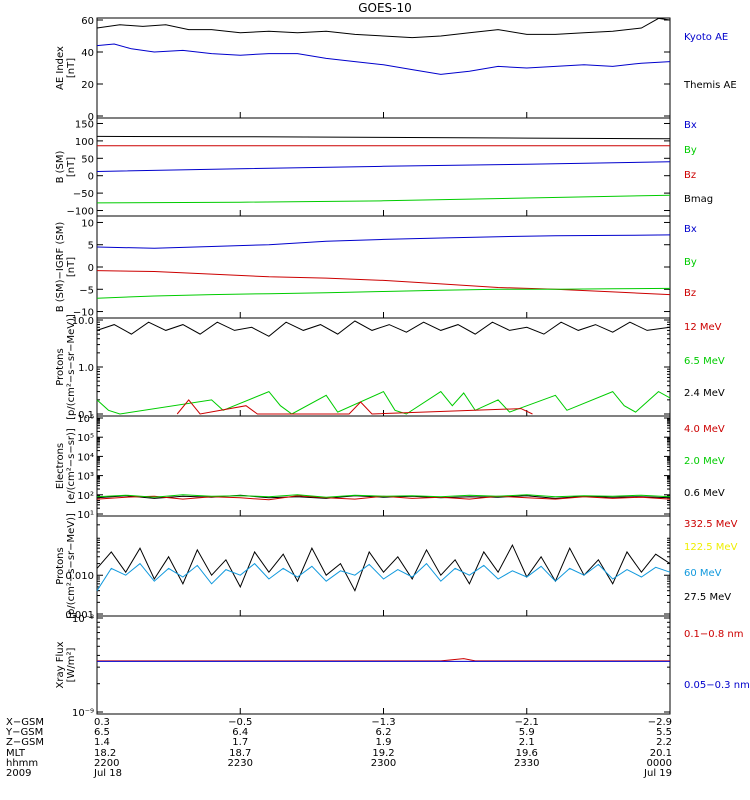  I want to click on panel-3: −10 −5 0 5 10 B (SM)−IGRF (SM)[nT] Bx By Bz, so click(376, 267).